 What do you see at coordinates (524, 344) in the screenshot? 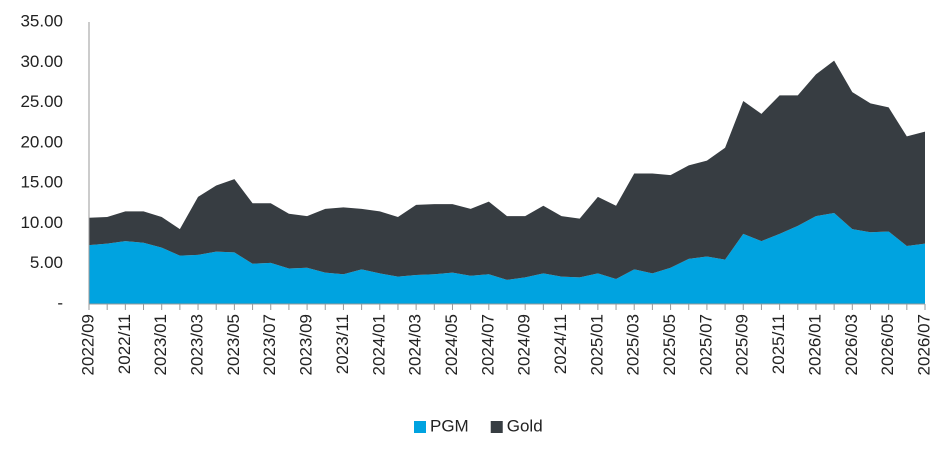
I see `x-tick-label: 2024/09` at bounding box center [524, 344].